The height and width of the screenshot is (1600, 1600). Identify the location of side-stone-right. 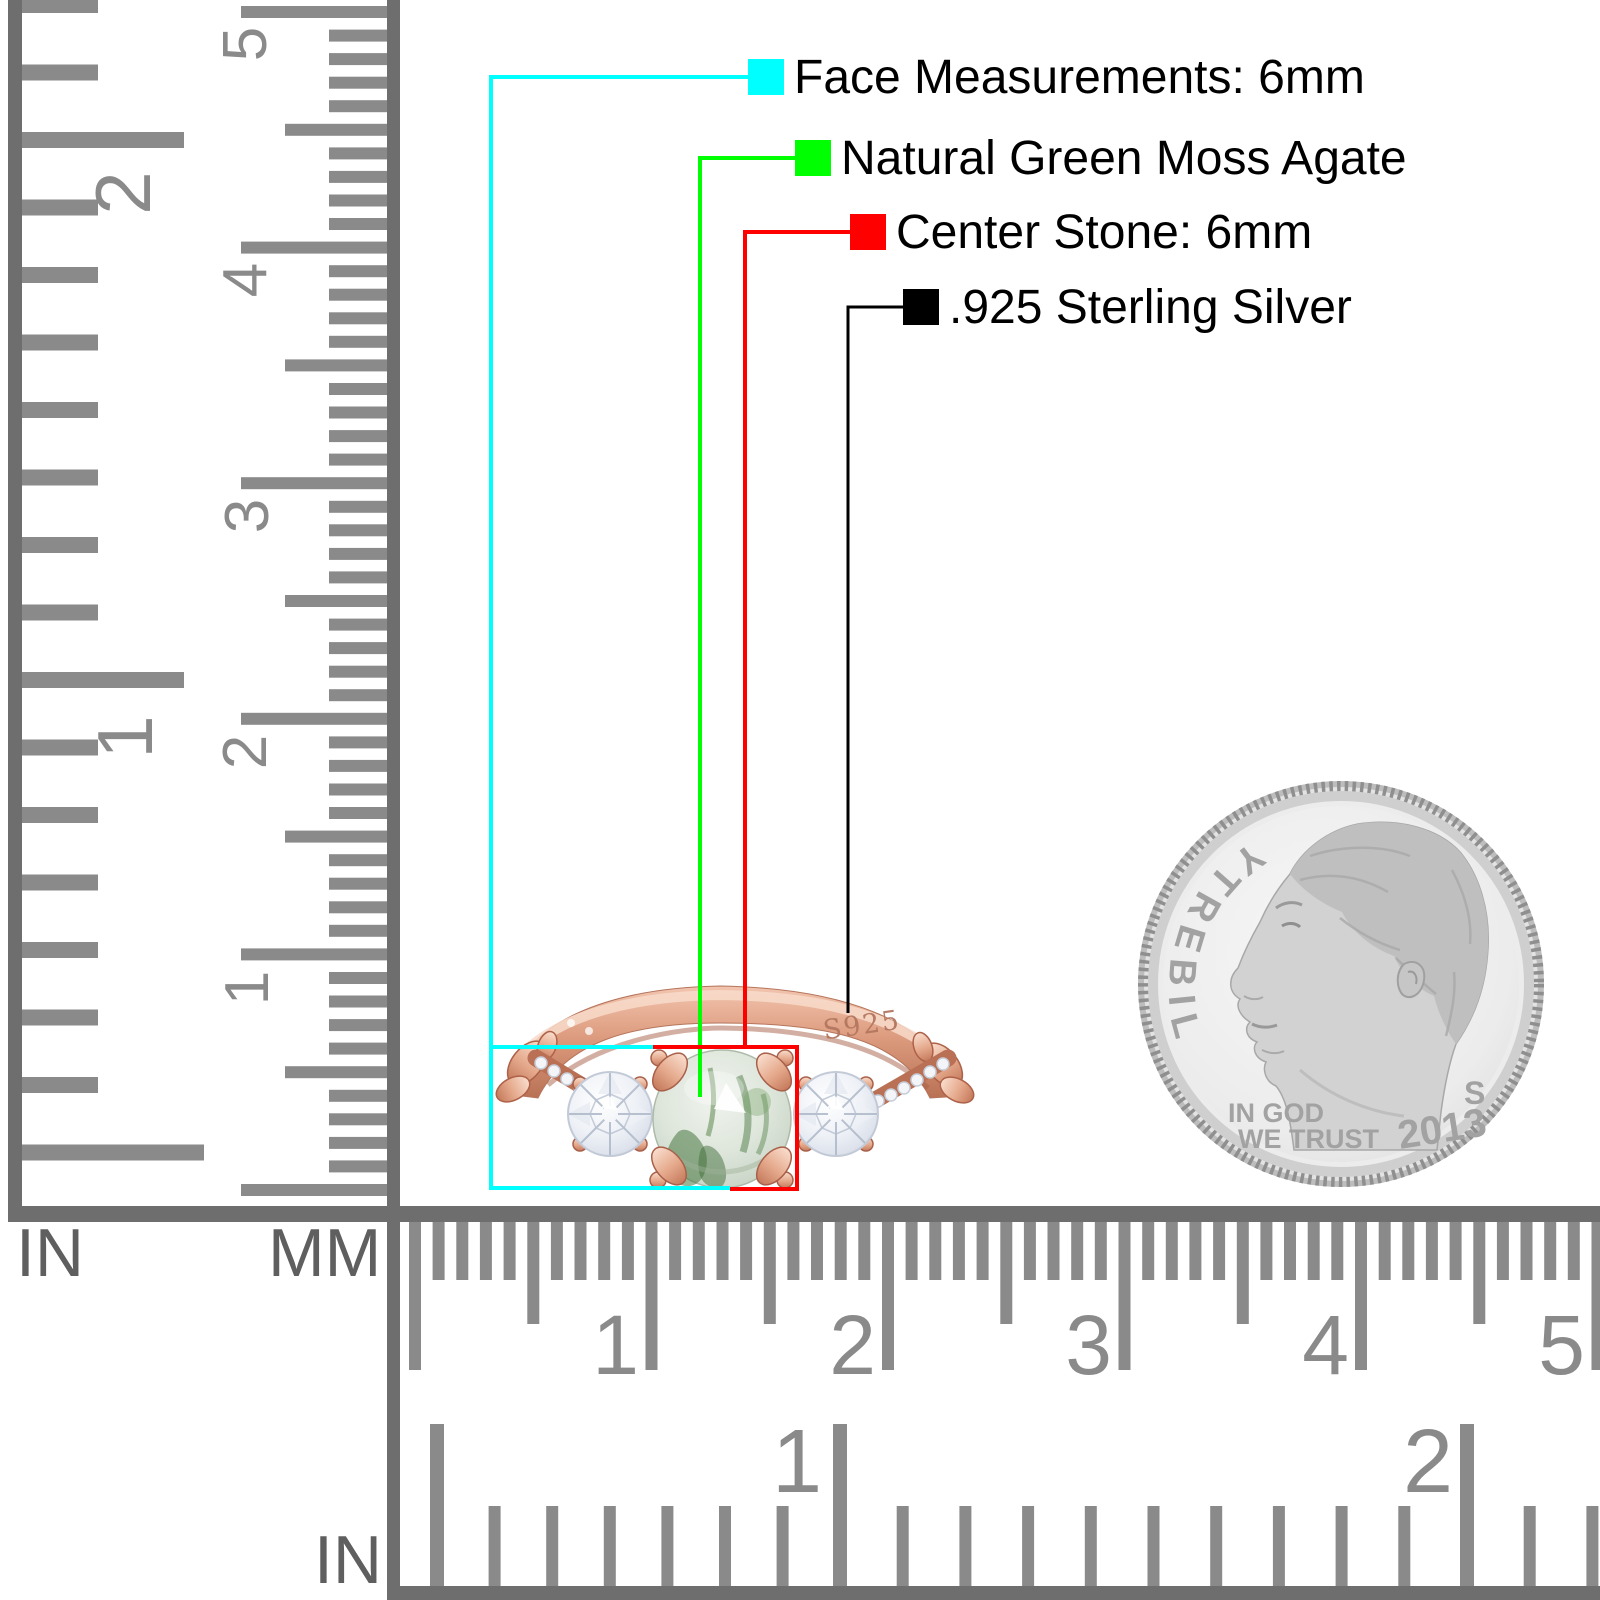
(836, 1114).